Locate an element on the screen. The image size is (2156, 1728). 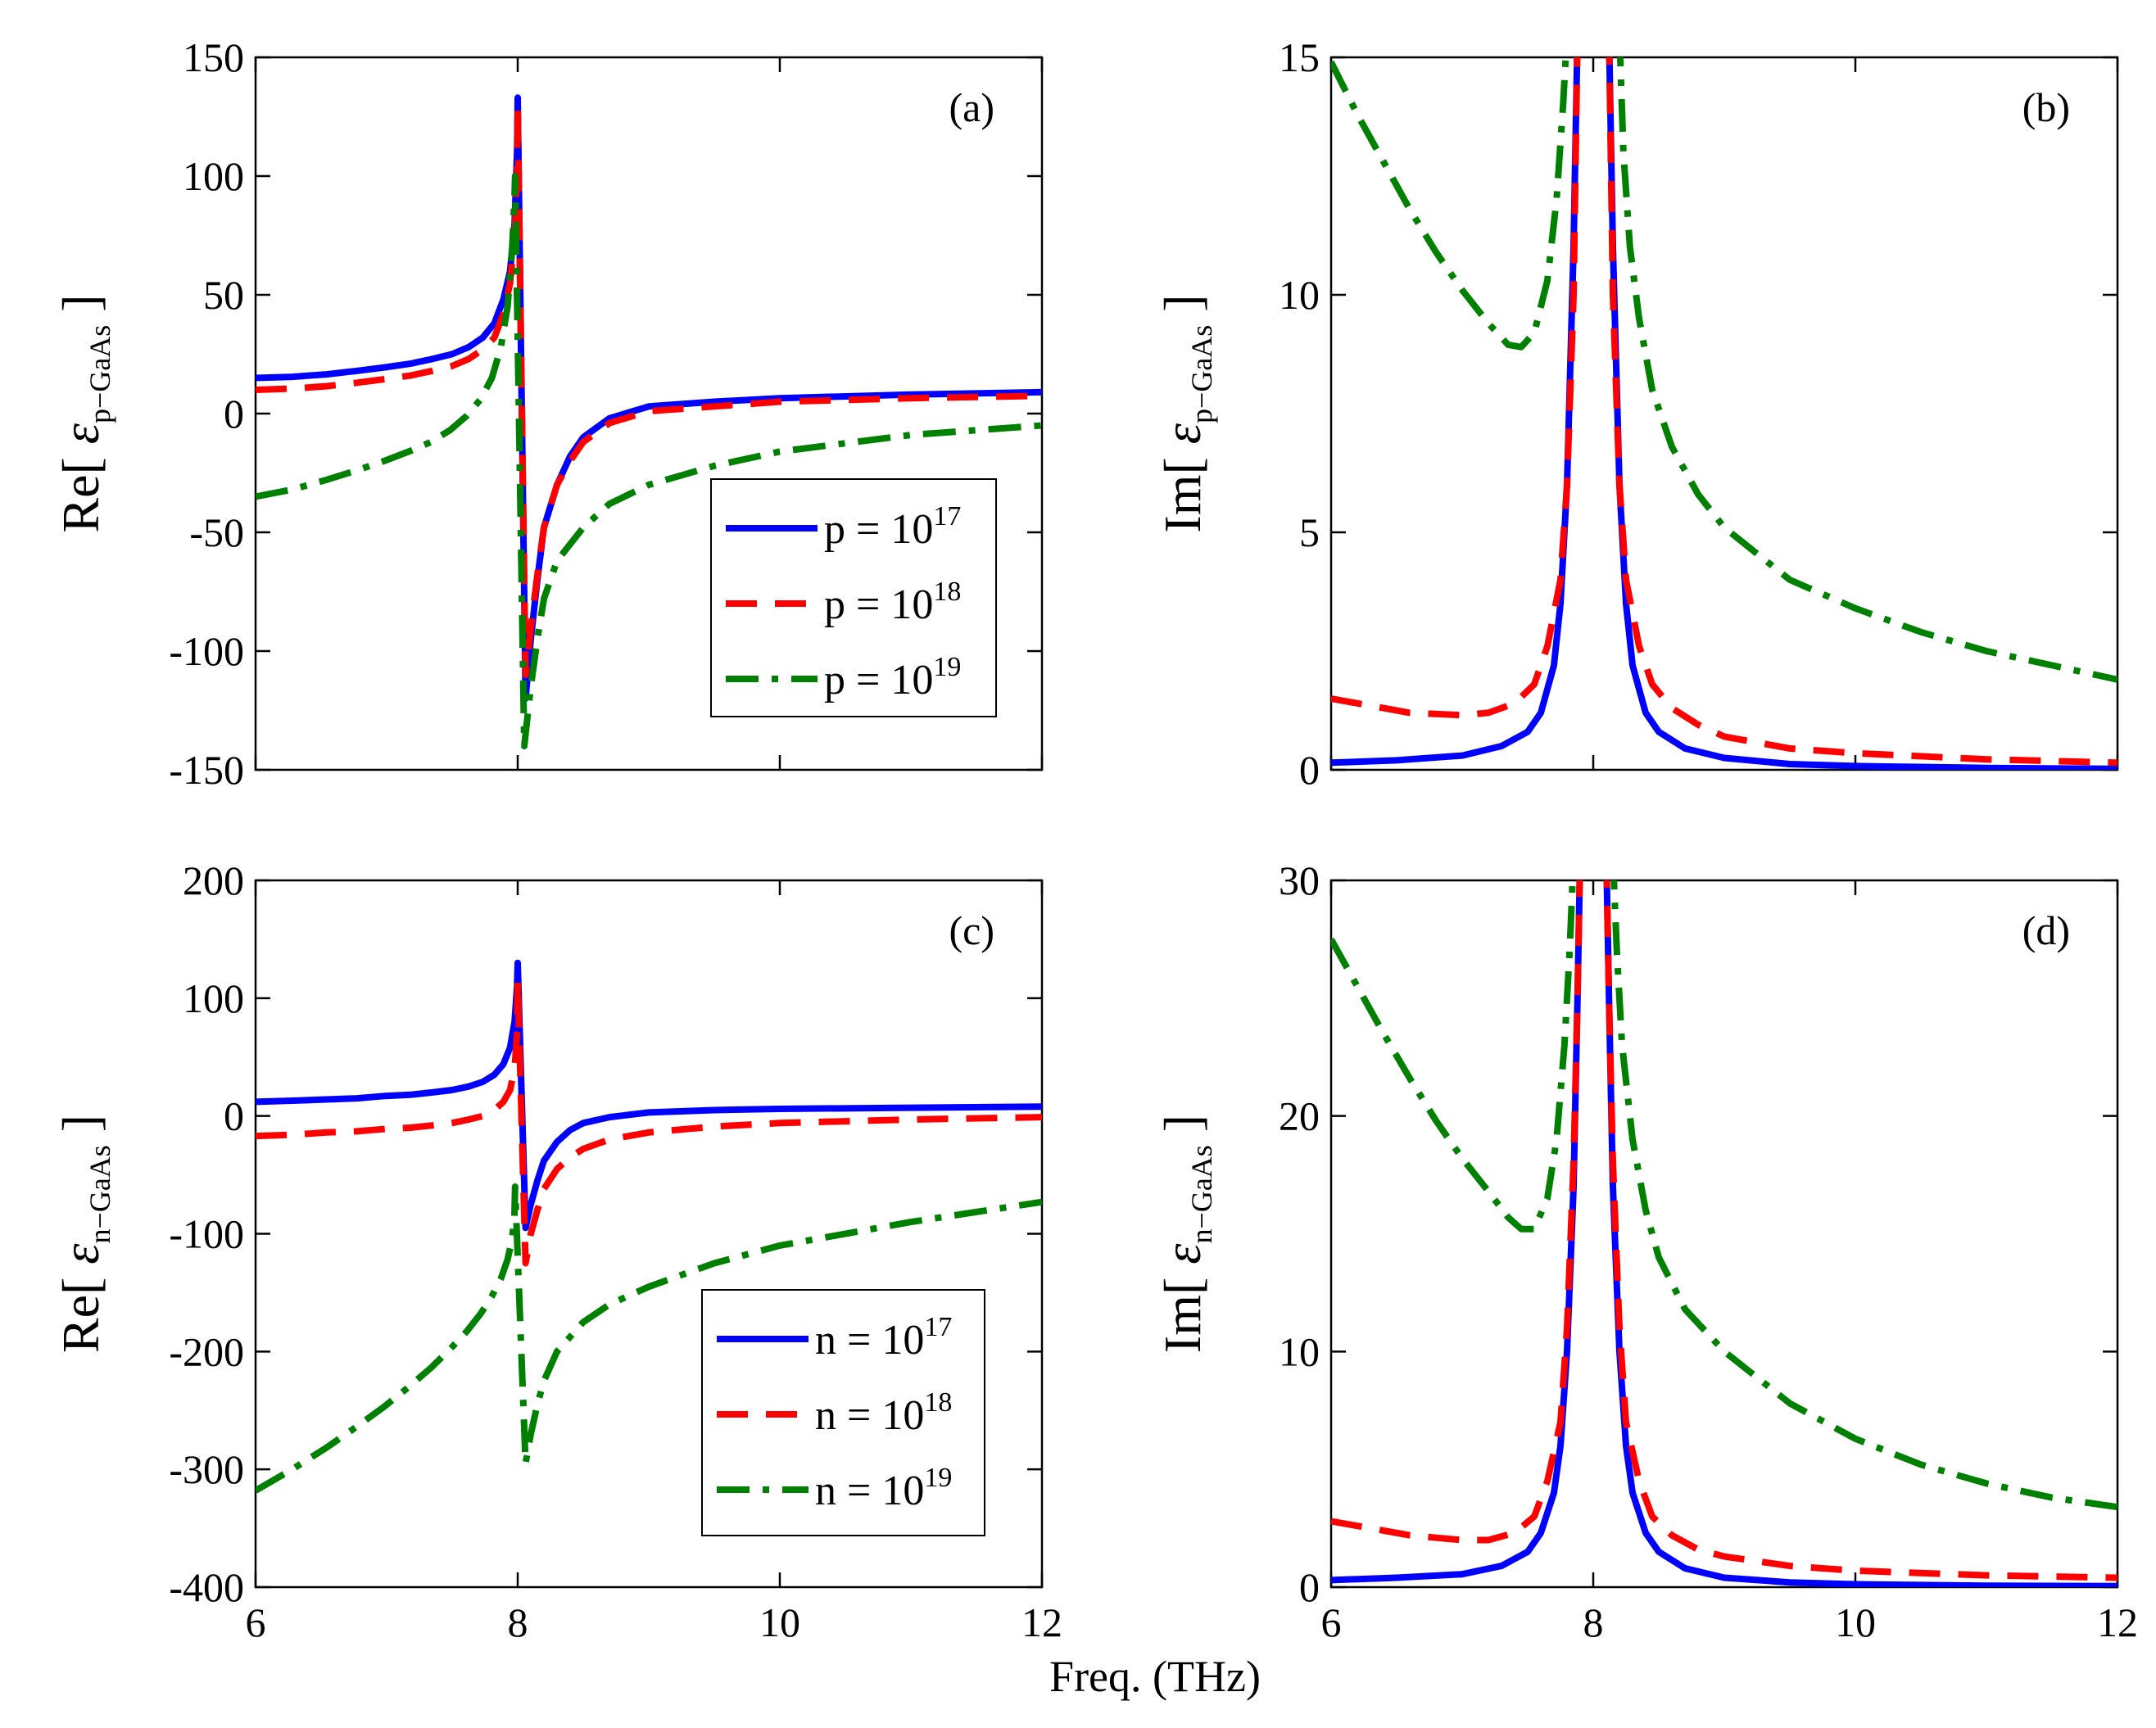
y-tick-label: -50 is located at coordinates (216, 532).